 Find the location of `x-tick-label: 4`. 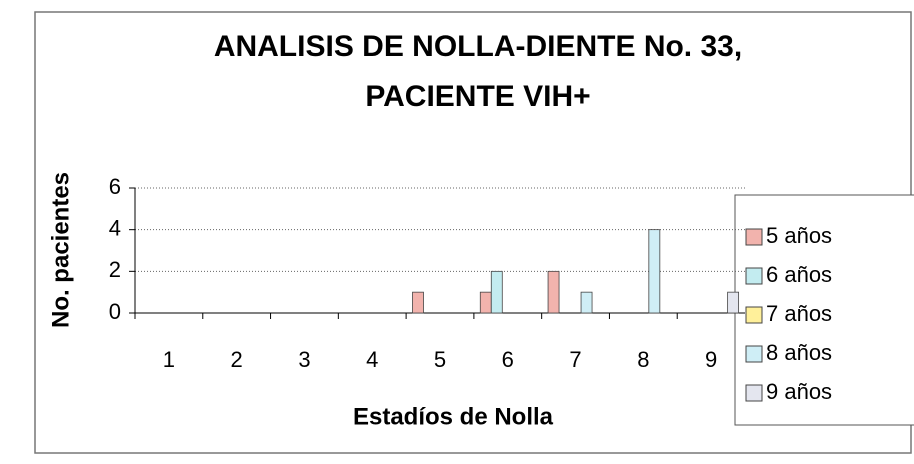

x-tick-label: 4 is located at coordinates (372, 359).